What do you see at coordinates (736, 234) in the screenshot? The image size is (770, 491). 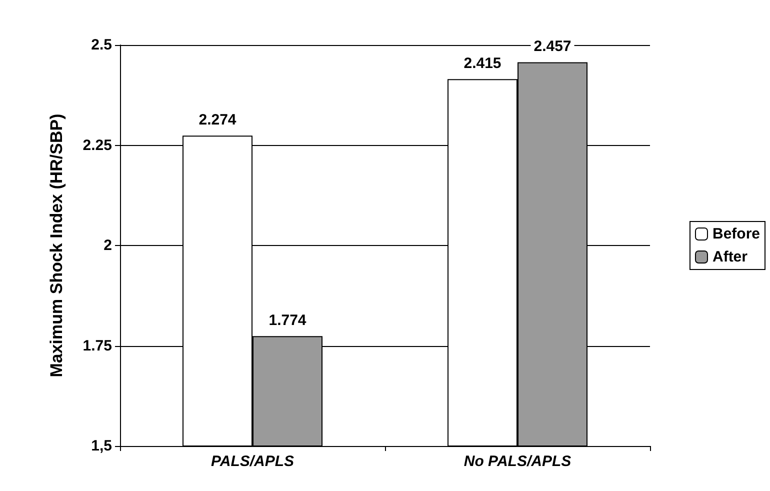 I see `legend-label: Before` at bounding box center [736, 234].